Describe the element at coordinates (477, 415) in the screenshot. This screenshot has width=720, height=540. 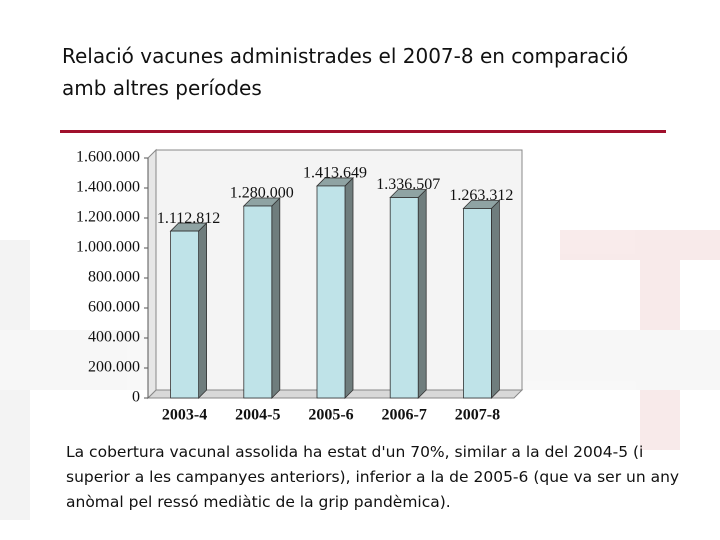
I see `x-tick-label: 2007-8` at that location.